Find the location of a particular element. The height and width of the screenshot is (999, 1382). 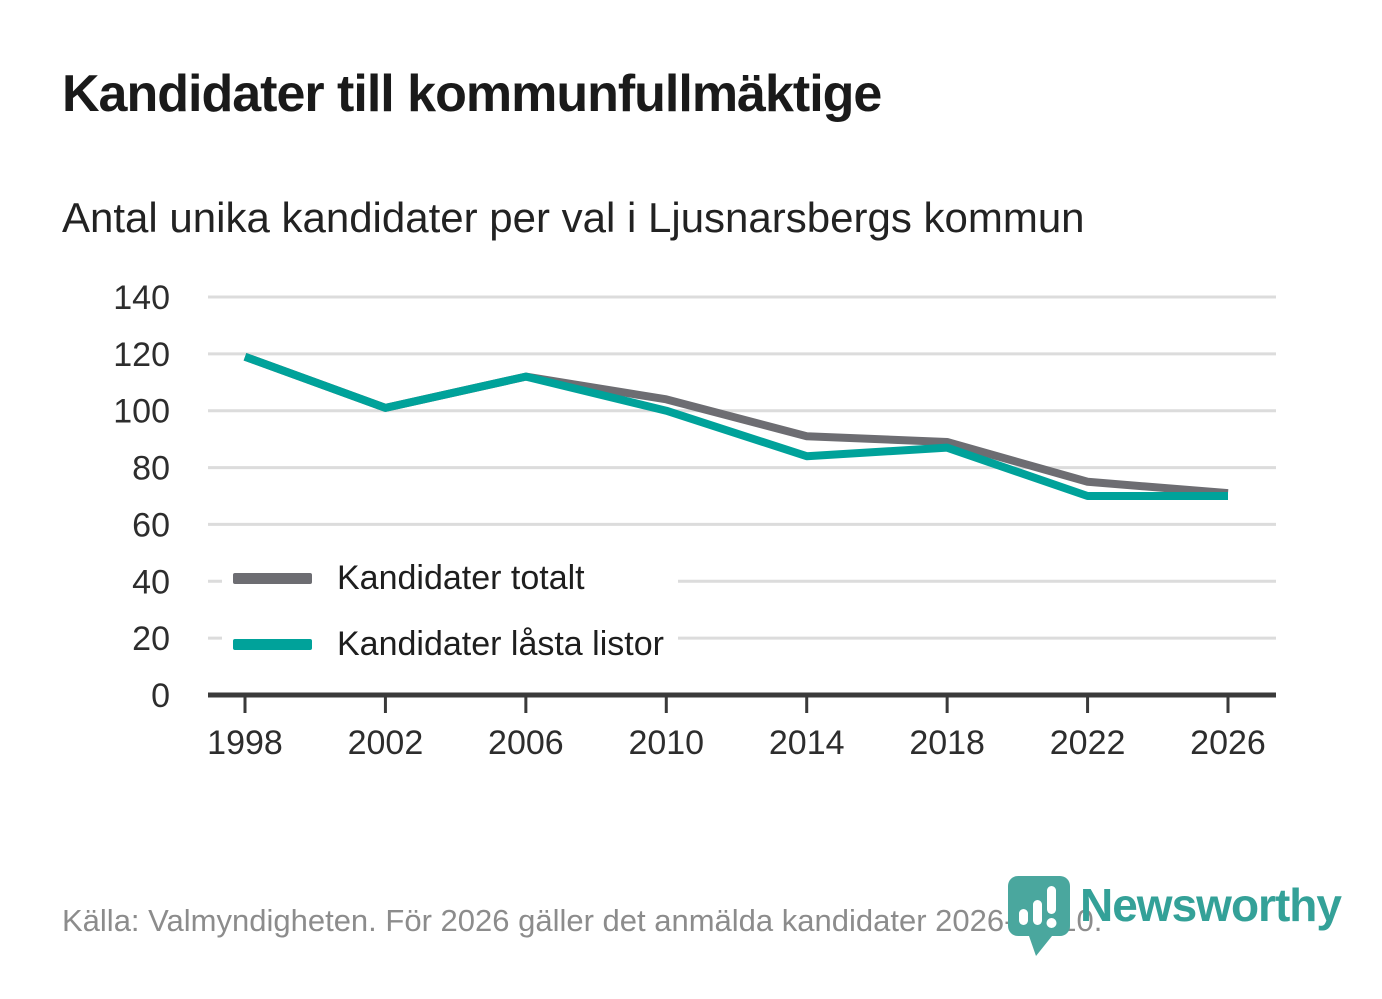

x-axis-tick-label: 2018 is located at coordinates (947, 743).